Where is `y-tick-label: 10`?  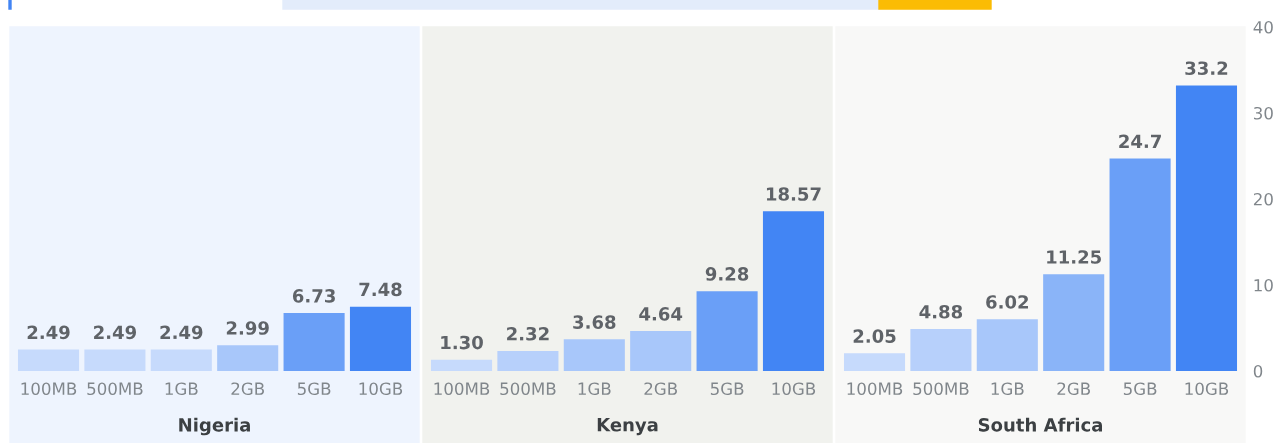
y-tick-label: 10 is located at coordinates (1263, 285).